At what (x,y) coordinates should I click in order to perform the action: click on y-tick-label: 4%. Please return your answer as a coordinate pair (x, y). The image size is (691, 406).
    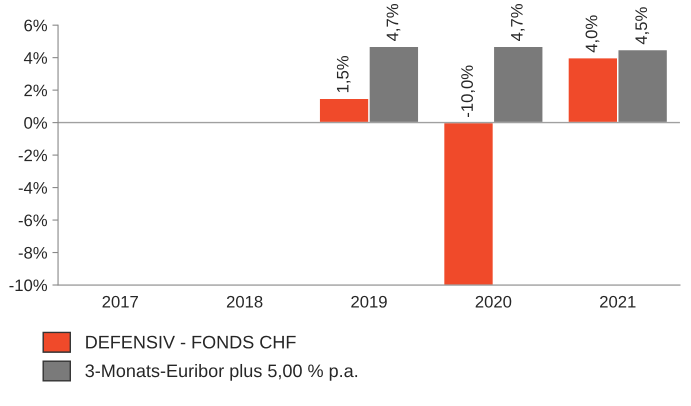
    Looking at the image, I should click on (36, 58).